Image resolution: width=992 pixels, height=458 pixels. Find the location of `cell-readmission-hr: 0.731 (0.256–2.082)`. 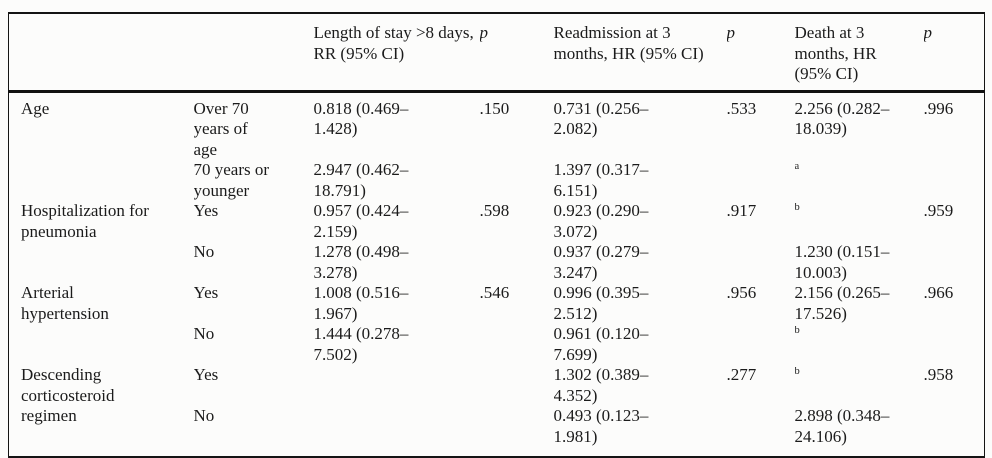

cell-readmission-hr: 0.731 (0.256–2.082) is located at coordinates (601, 118).